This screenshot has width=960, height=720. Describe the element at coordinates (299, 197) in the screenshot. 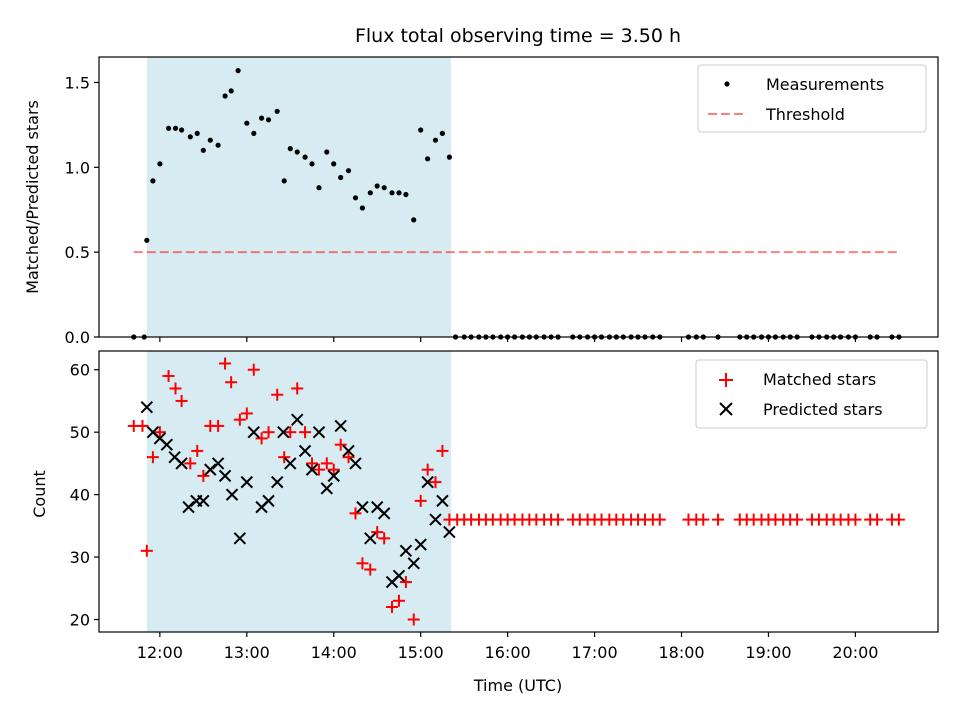

I see `top-shaded-region` at that location.